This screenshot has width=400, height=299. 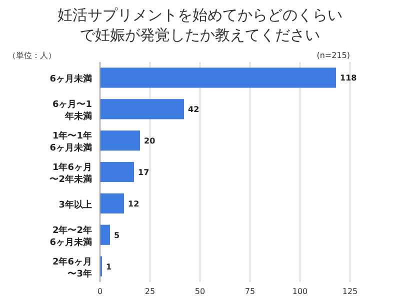 I want to click on data-label: 118, so click(x=349, y=78).